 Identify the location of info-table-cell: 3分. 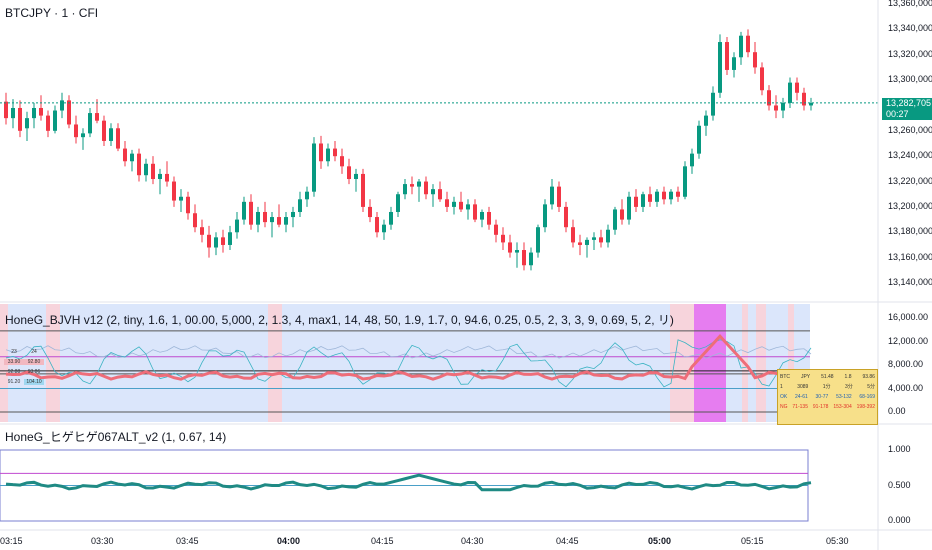
(849, 387).